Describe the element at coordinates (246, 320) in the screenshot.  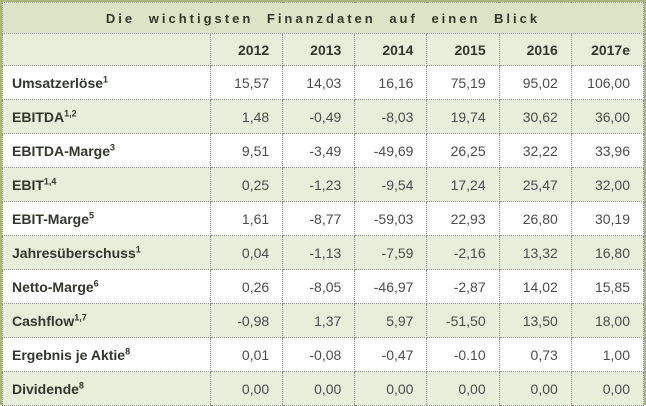
I see `value-cell: -0,98` at that location.